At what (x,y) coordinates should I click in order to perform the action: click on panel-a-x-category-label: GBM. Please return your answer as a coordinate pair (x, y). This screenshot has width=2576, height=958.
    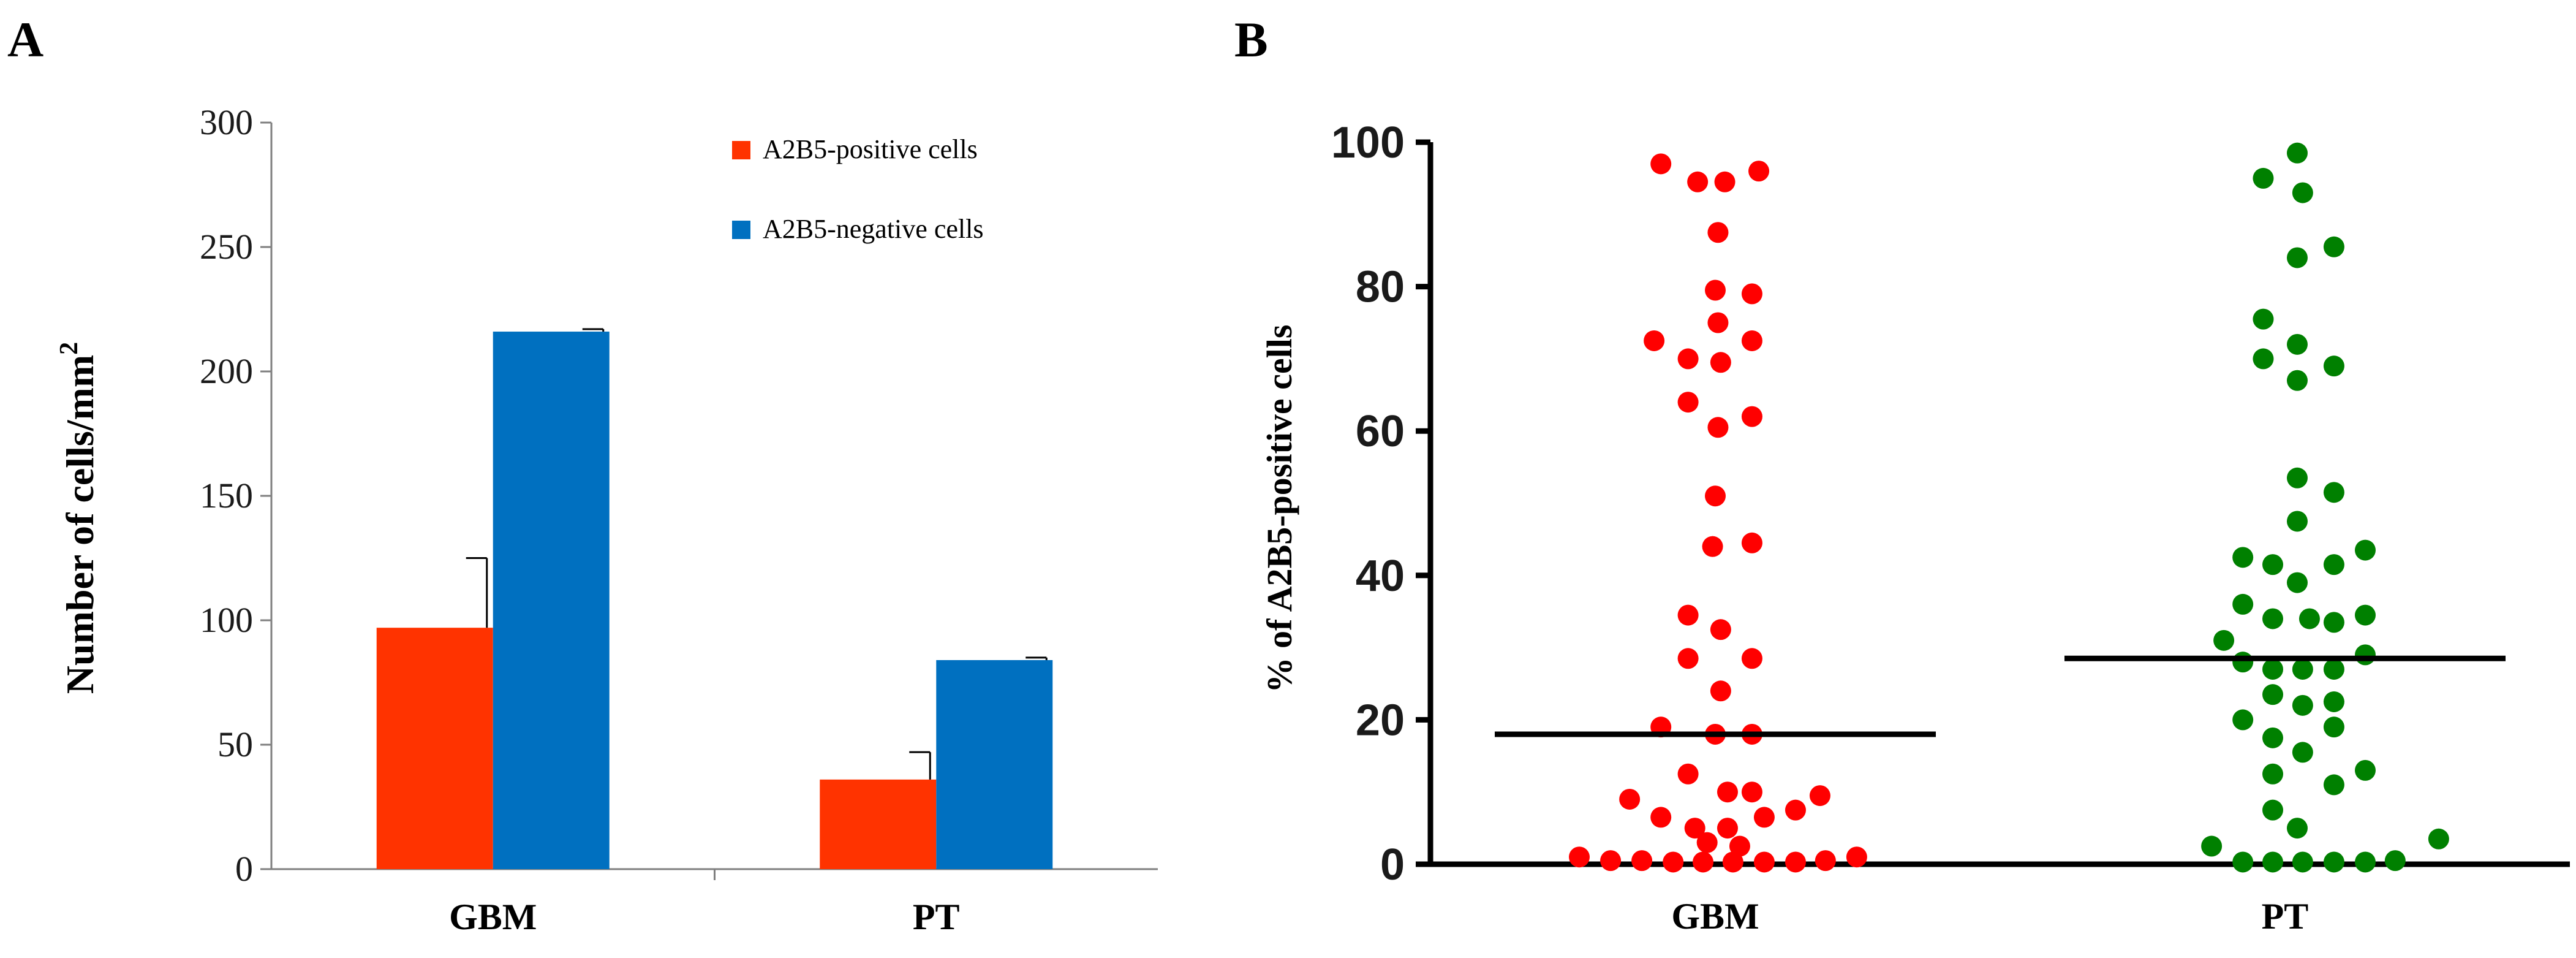
    Looking at the image, I should click on (493, 917).